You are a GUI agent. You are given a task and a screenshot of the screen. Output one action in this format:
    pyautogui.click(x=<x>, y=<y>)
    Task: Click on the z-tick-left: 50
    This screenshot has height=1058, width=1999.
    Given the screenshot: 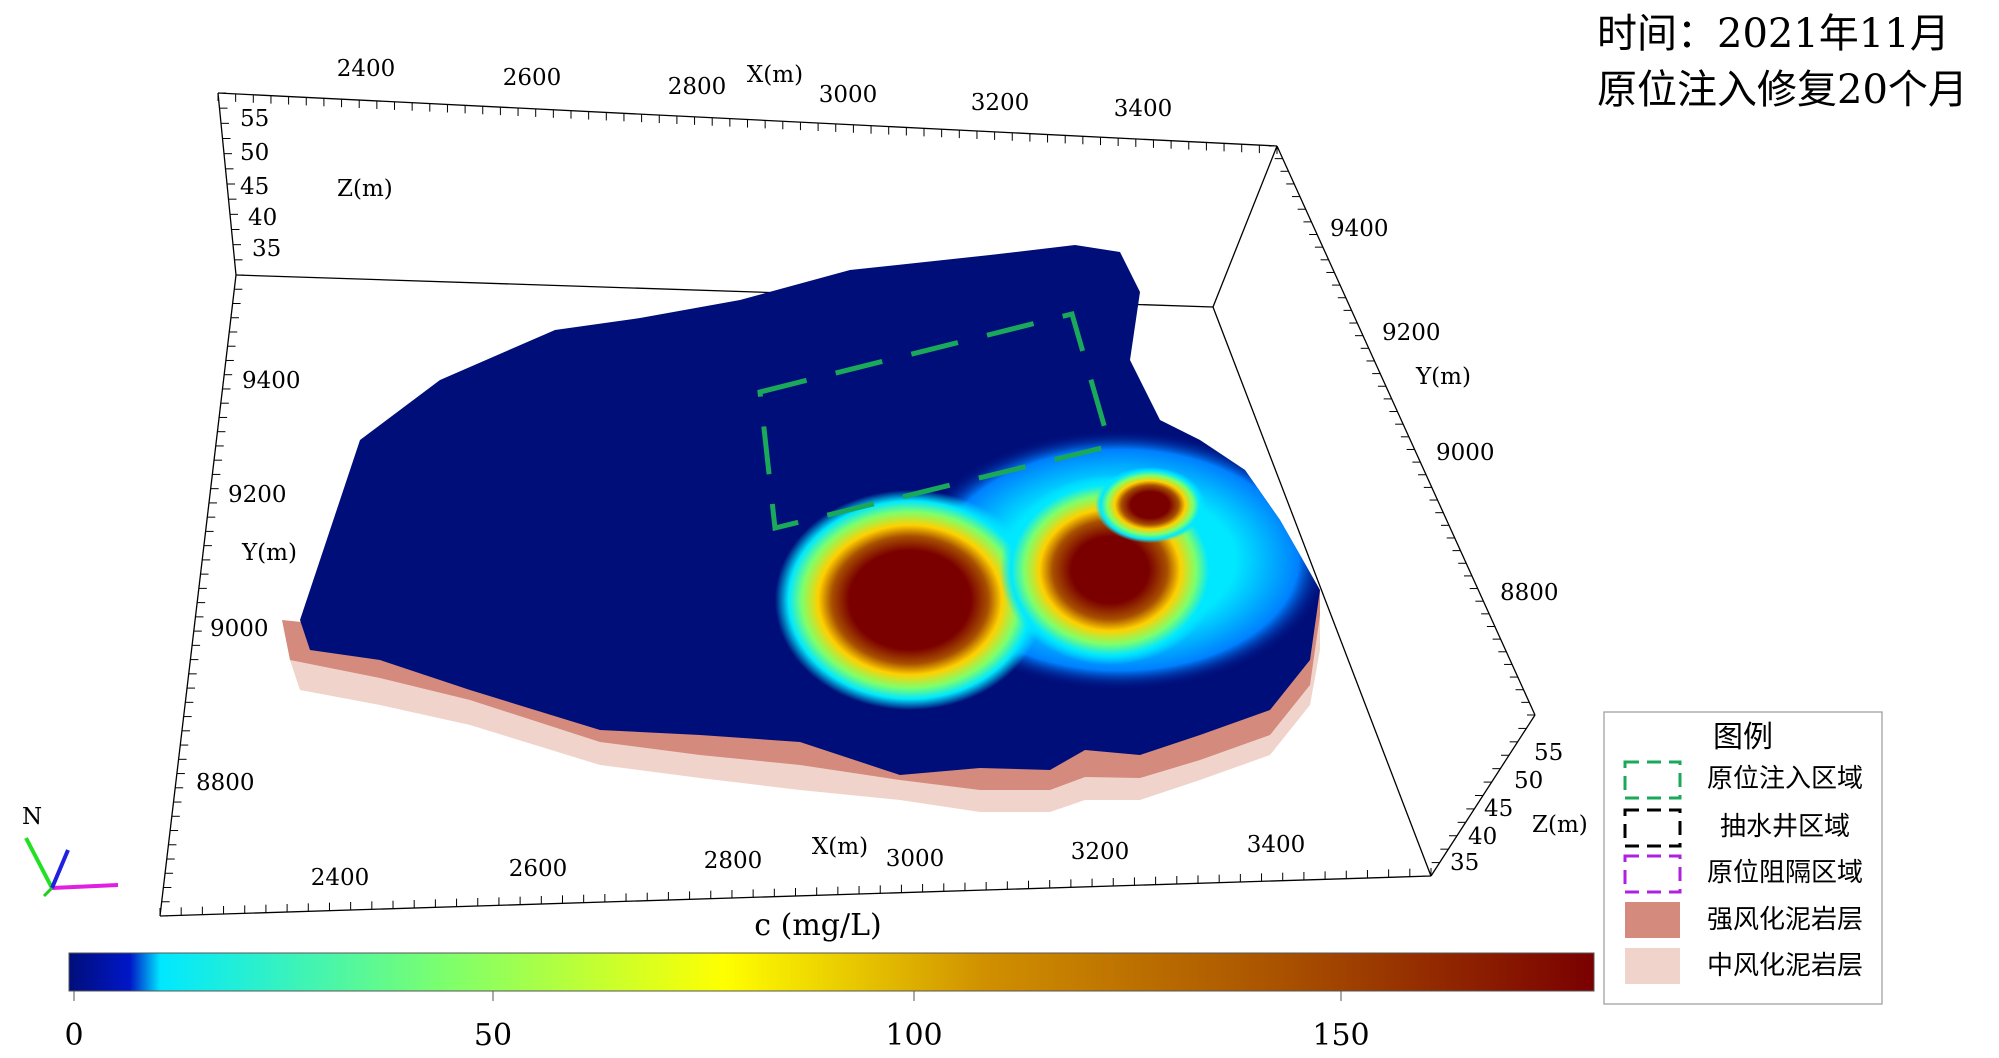 What is the action you would take?
    pyautogui.click(x=254, y=153)
    